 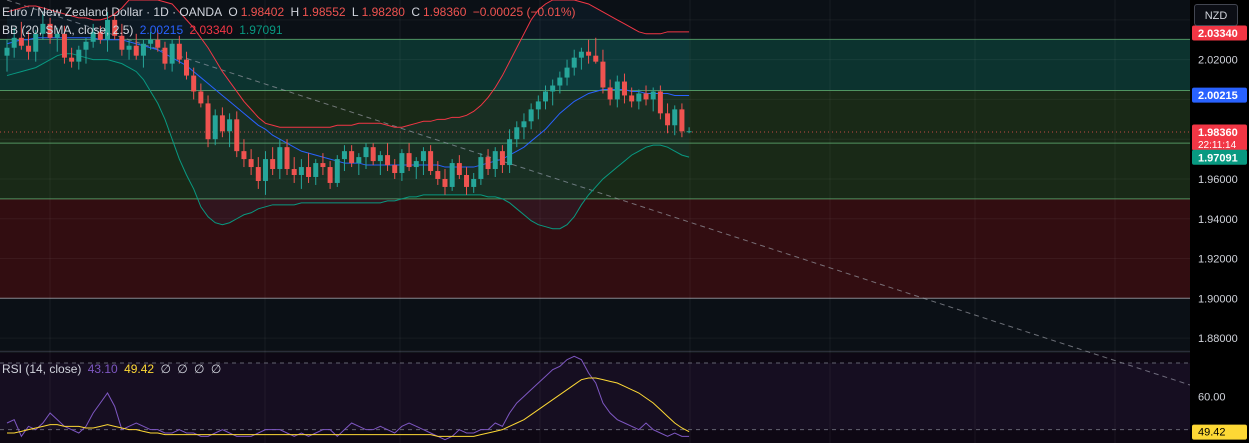 I want to click on rsi-ma-line, so click(x=348, y=407).